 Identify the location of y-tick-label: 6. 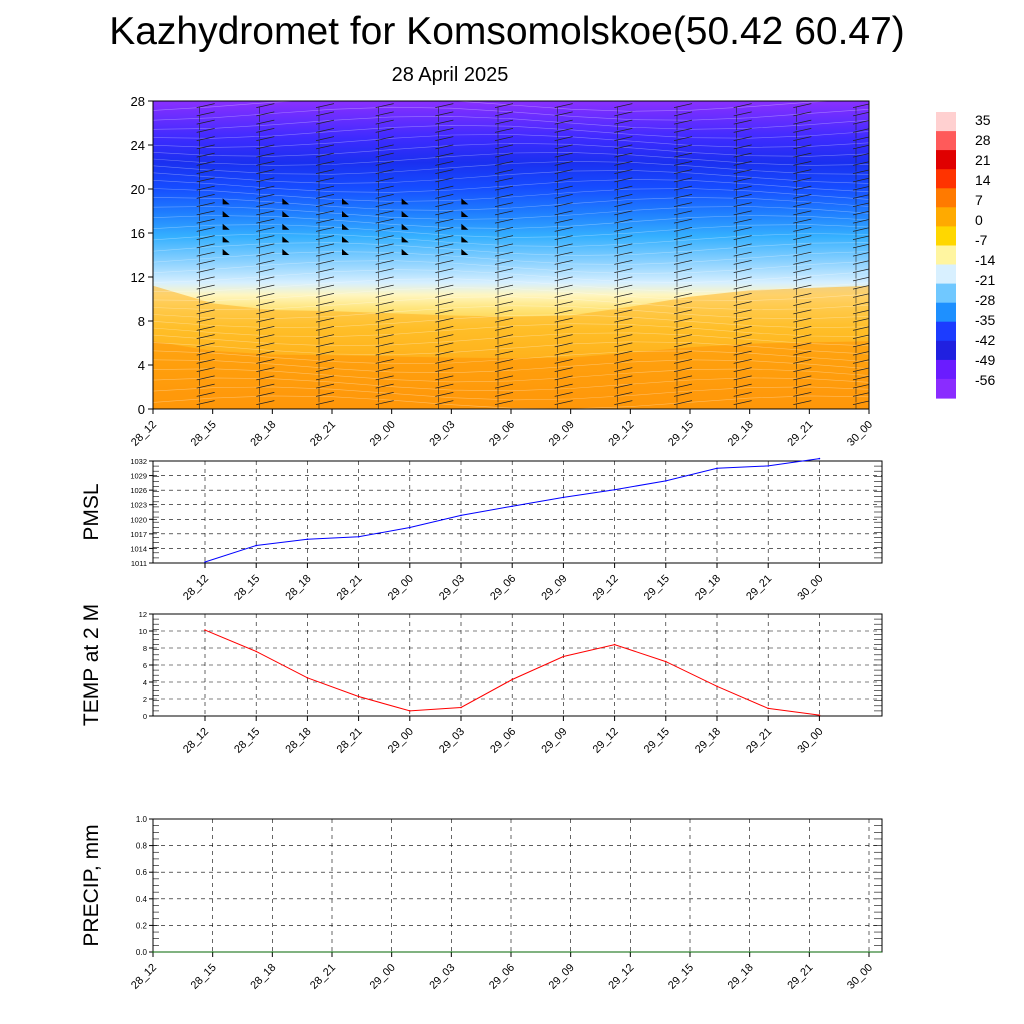
(145, 665).